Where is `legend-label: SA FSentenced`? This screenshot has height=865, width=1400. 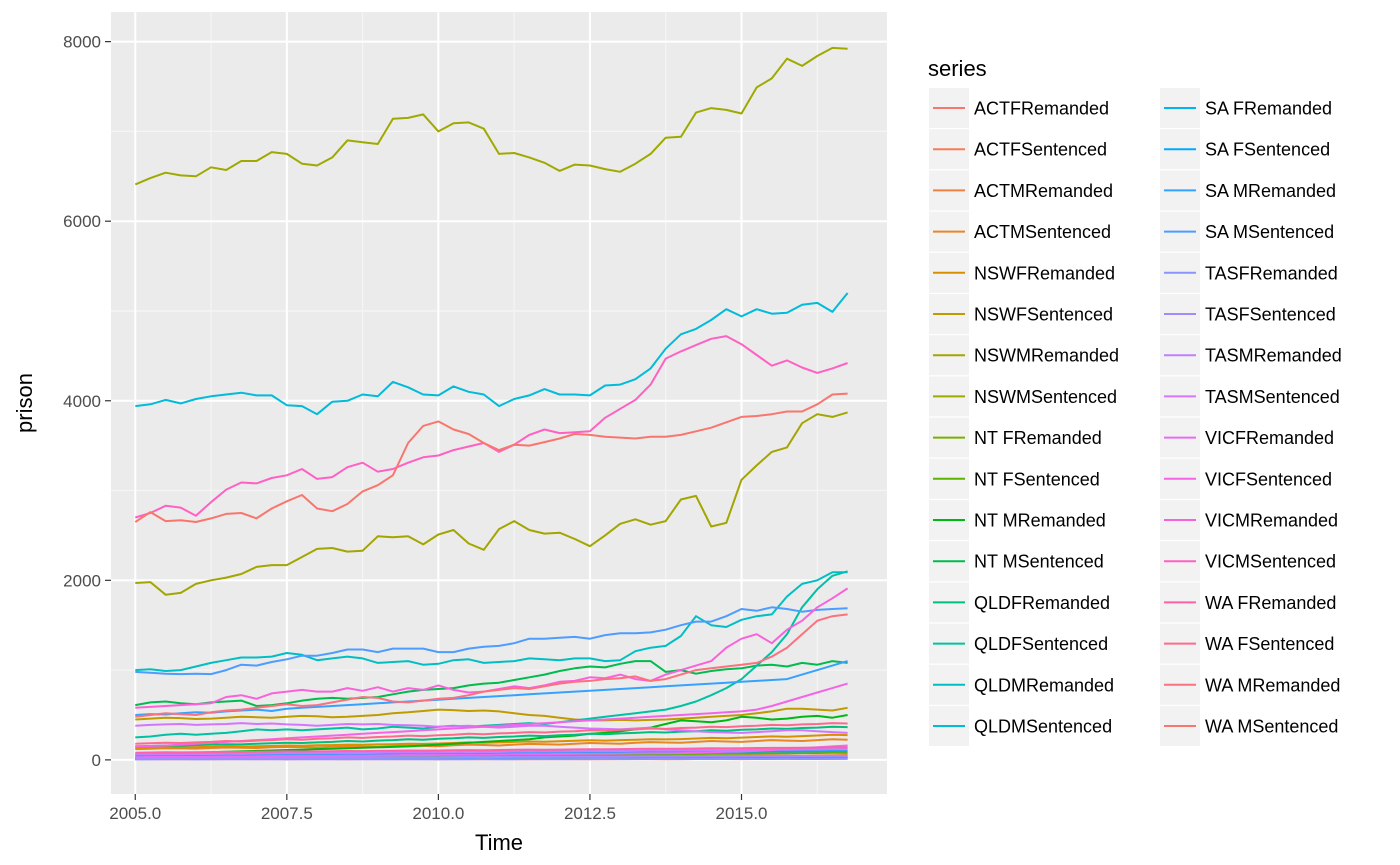 legend-label: SA FSentenced is located at coordinates (1267, 150).